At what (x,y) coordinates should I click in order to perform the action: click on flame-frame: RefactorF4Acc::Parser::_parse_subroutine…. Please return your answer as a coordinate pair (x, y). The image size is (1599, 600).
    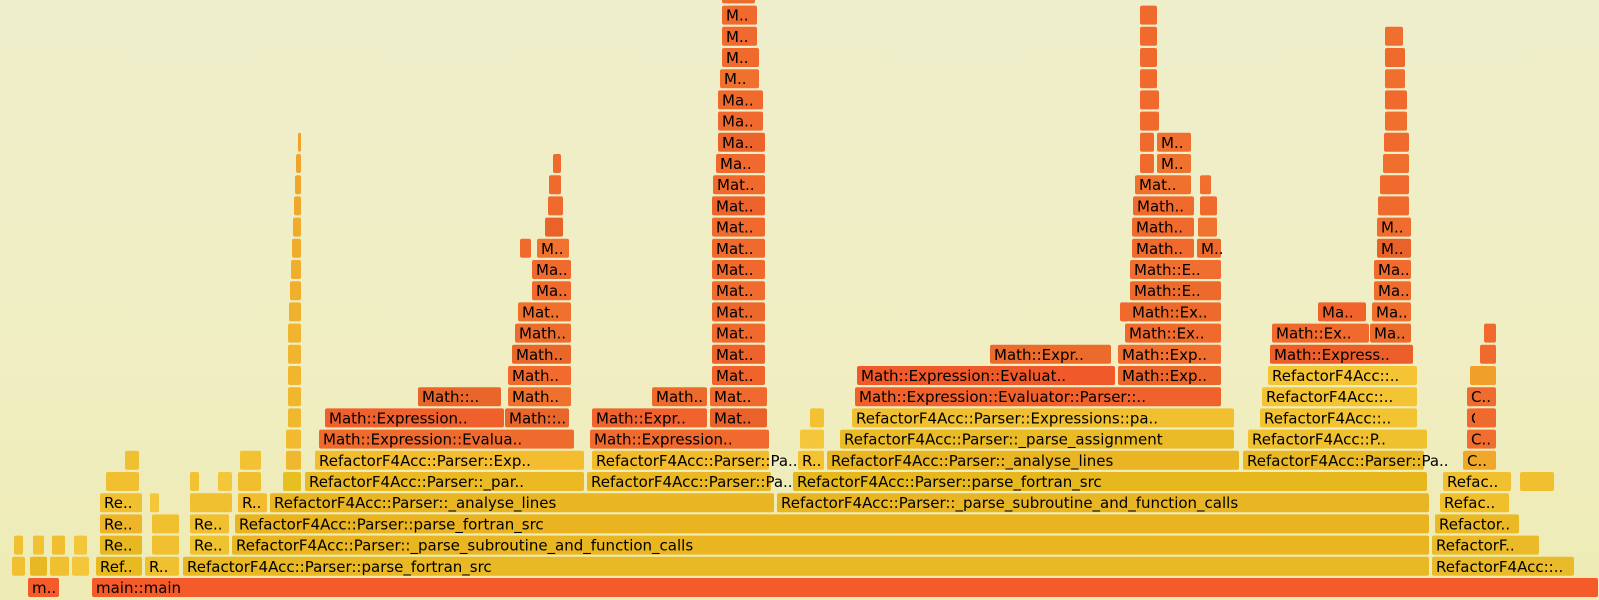
    Looking at the image, I should click on (1103, 503).